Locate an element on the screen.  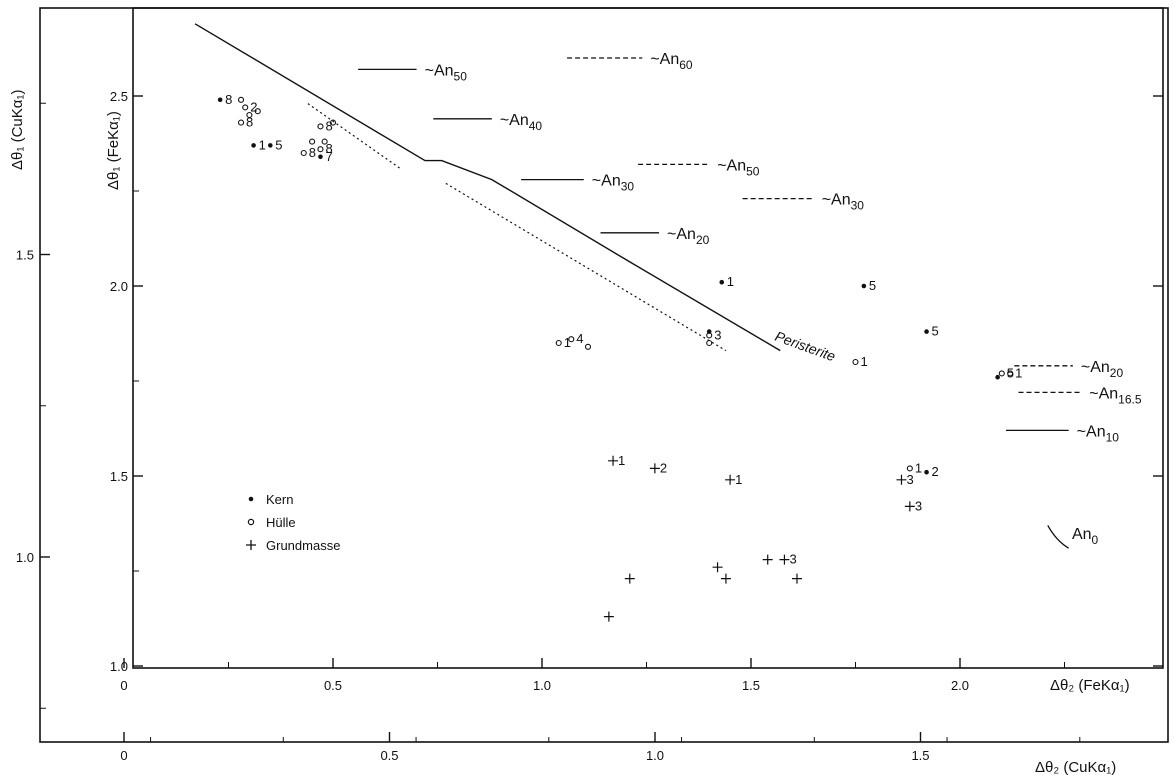
outer-y-axis-label: Δθ₁ (CuKα₁) is located at coordinates (17, 130).